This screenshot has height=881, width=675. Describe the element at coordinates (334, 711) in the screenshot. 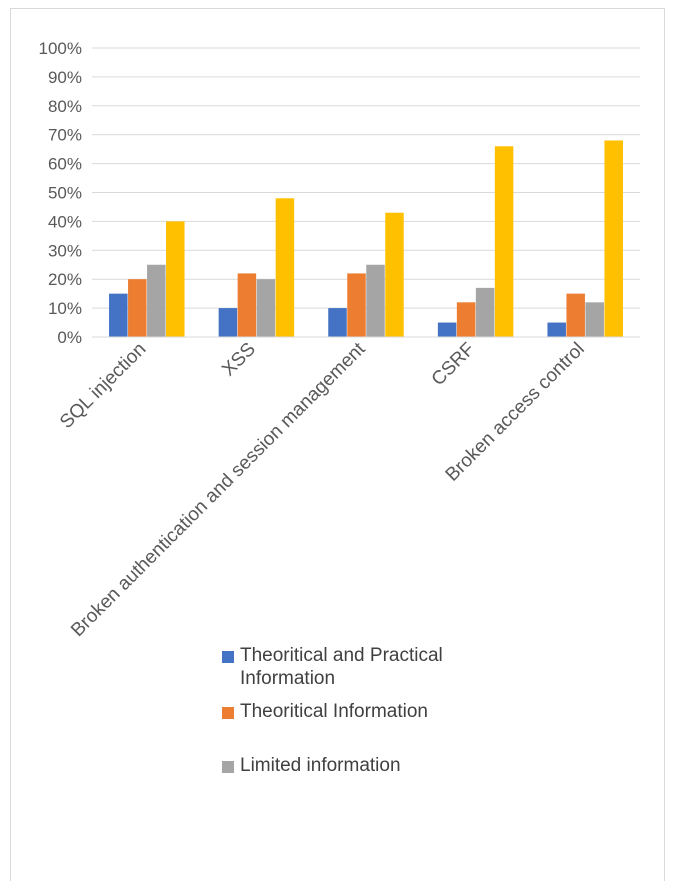

I see `legend-label: Theoritical Information` at that location.